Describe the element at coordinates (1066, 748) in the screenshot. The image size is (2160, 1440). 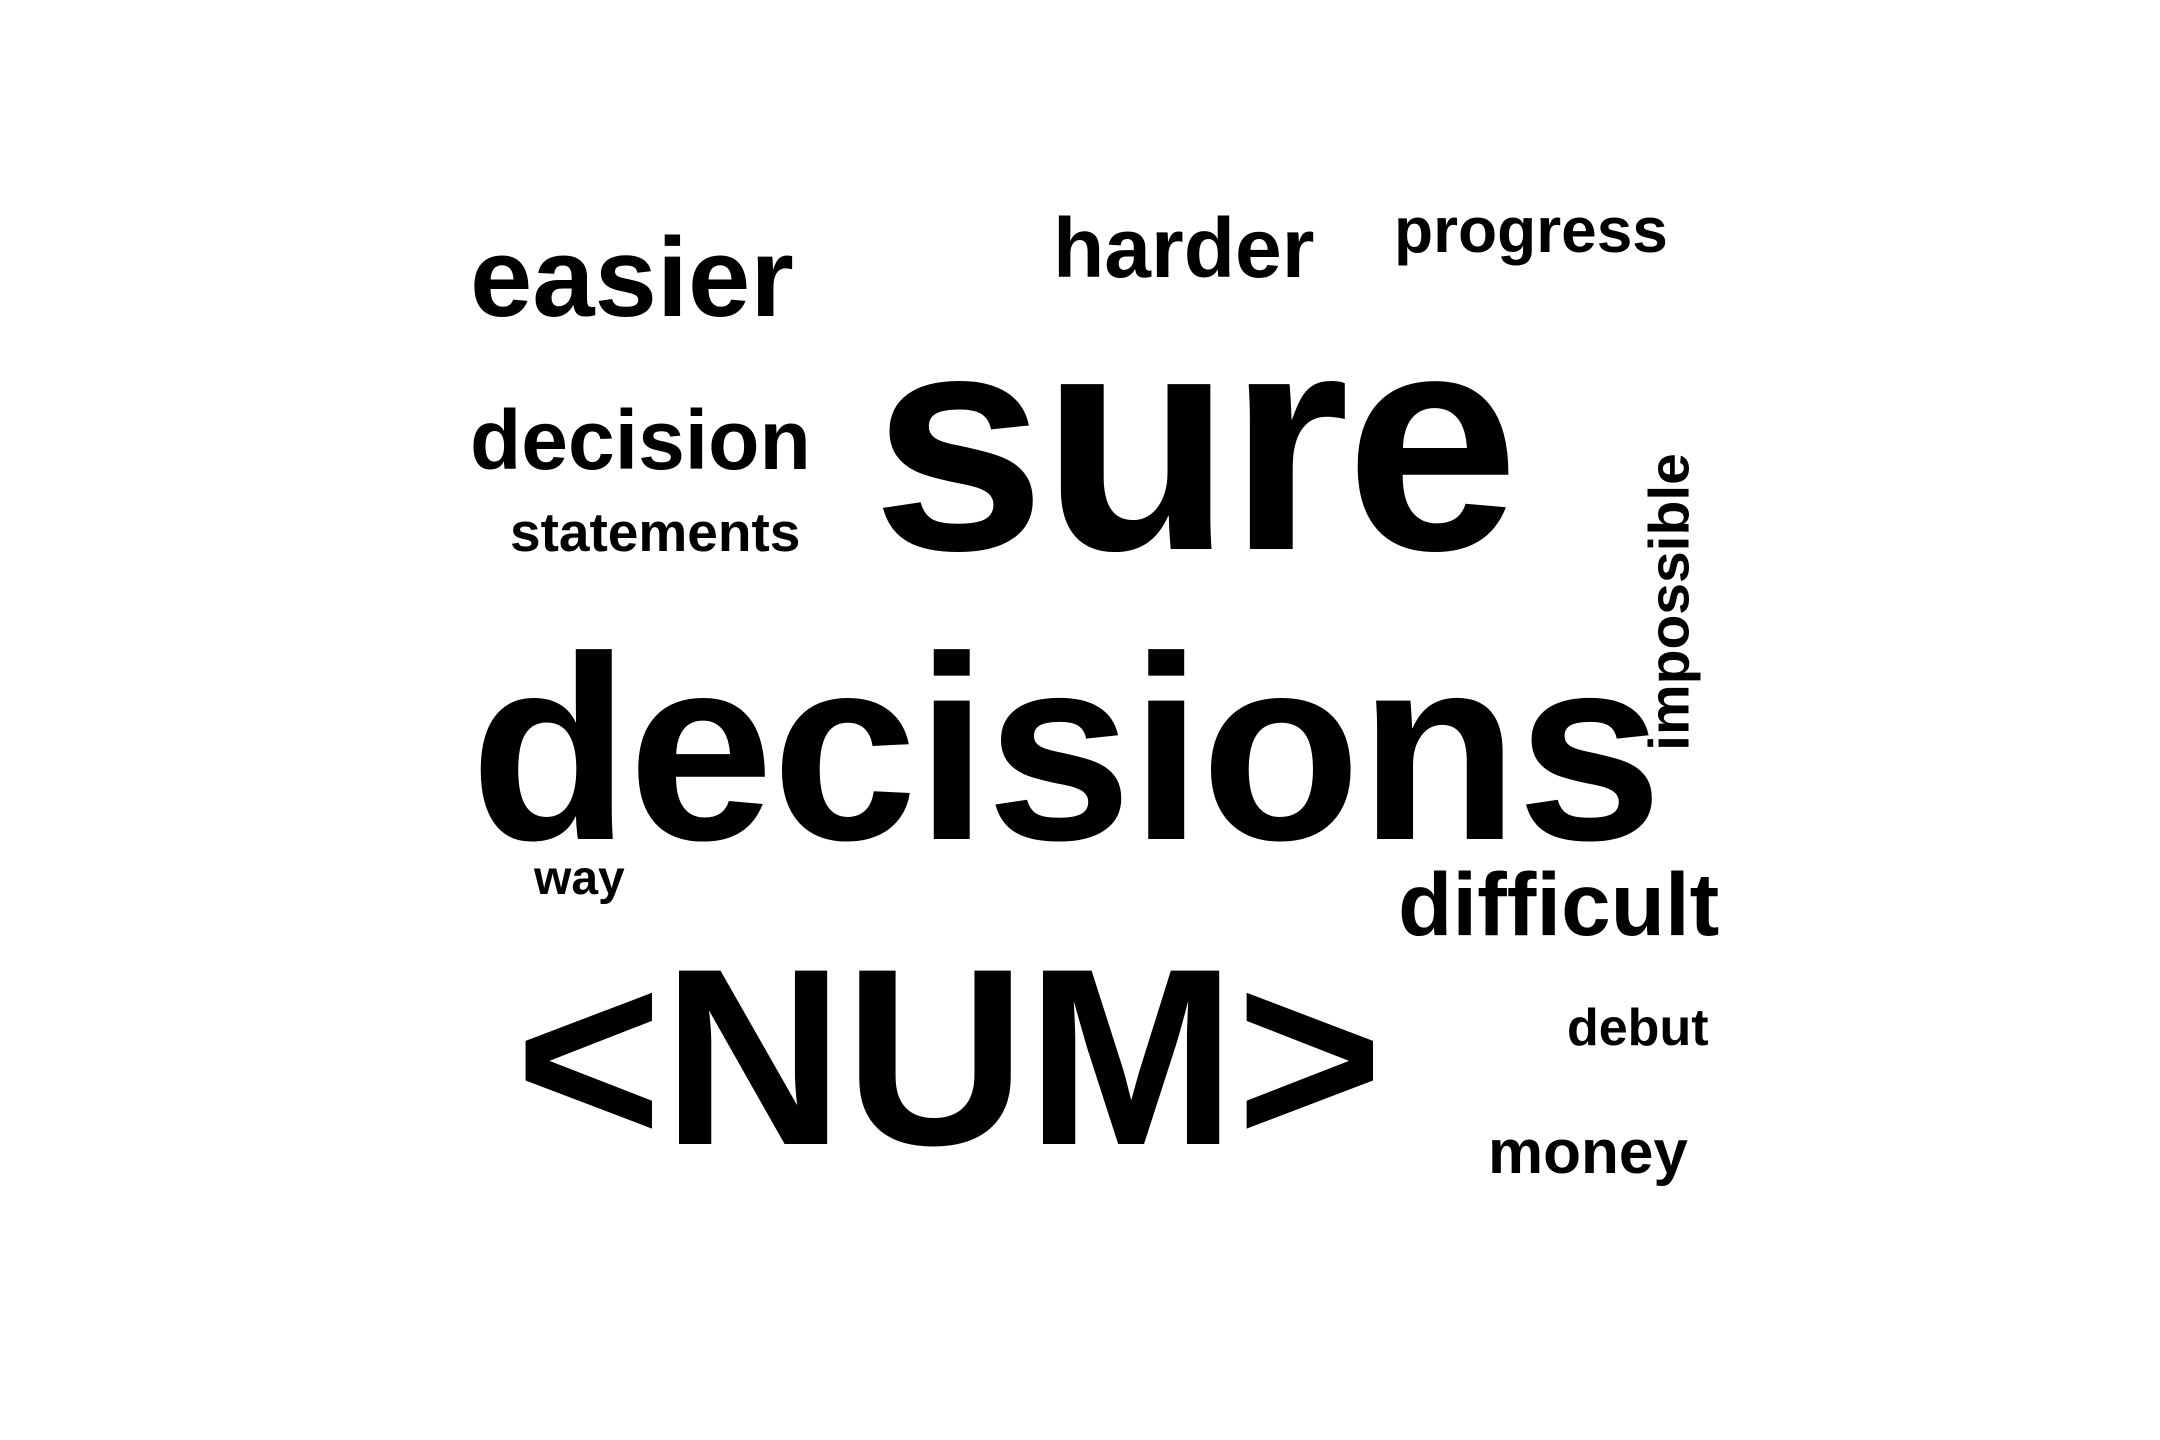
I see `word-decisions: decisions` at that location.